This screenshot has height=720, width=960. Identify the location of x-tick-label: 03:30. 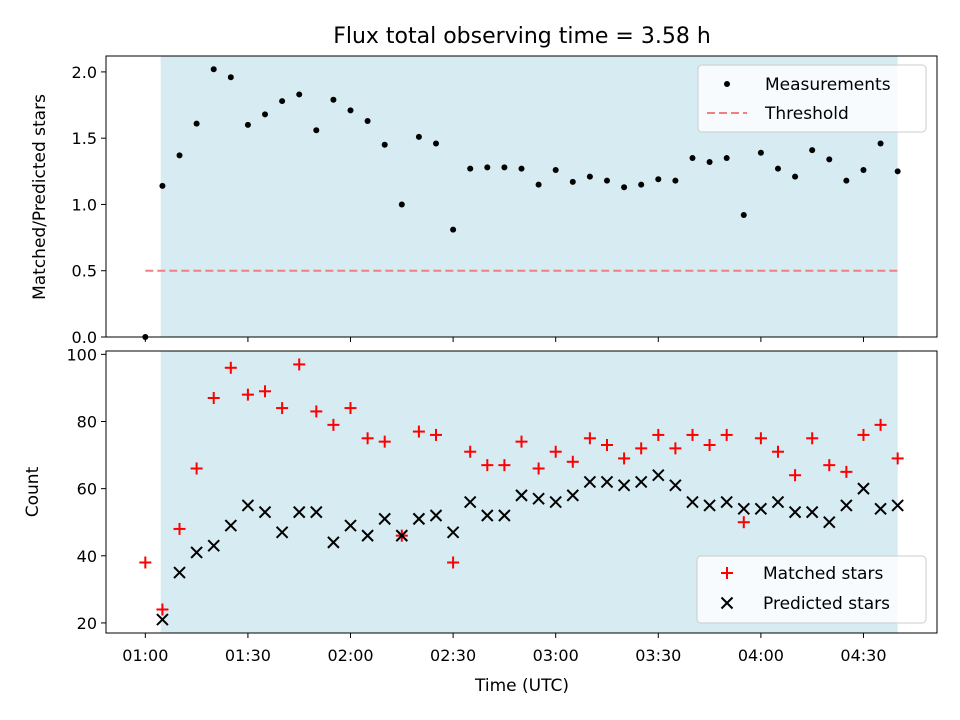
(658, 655).